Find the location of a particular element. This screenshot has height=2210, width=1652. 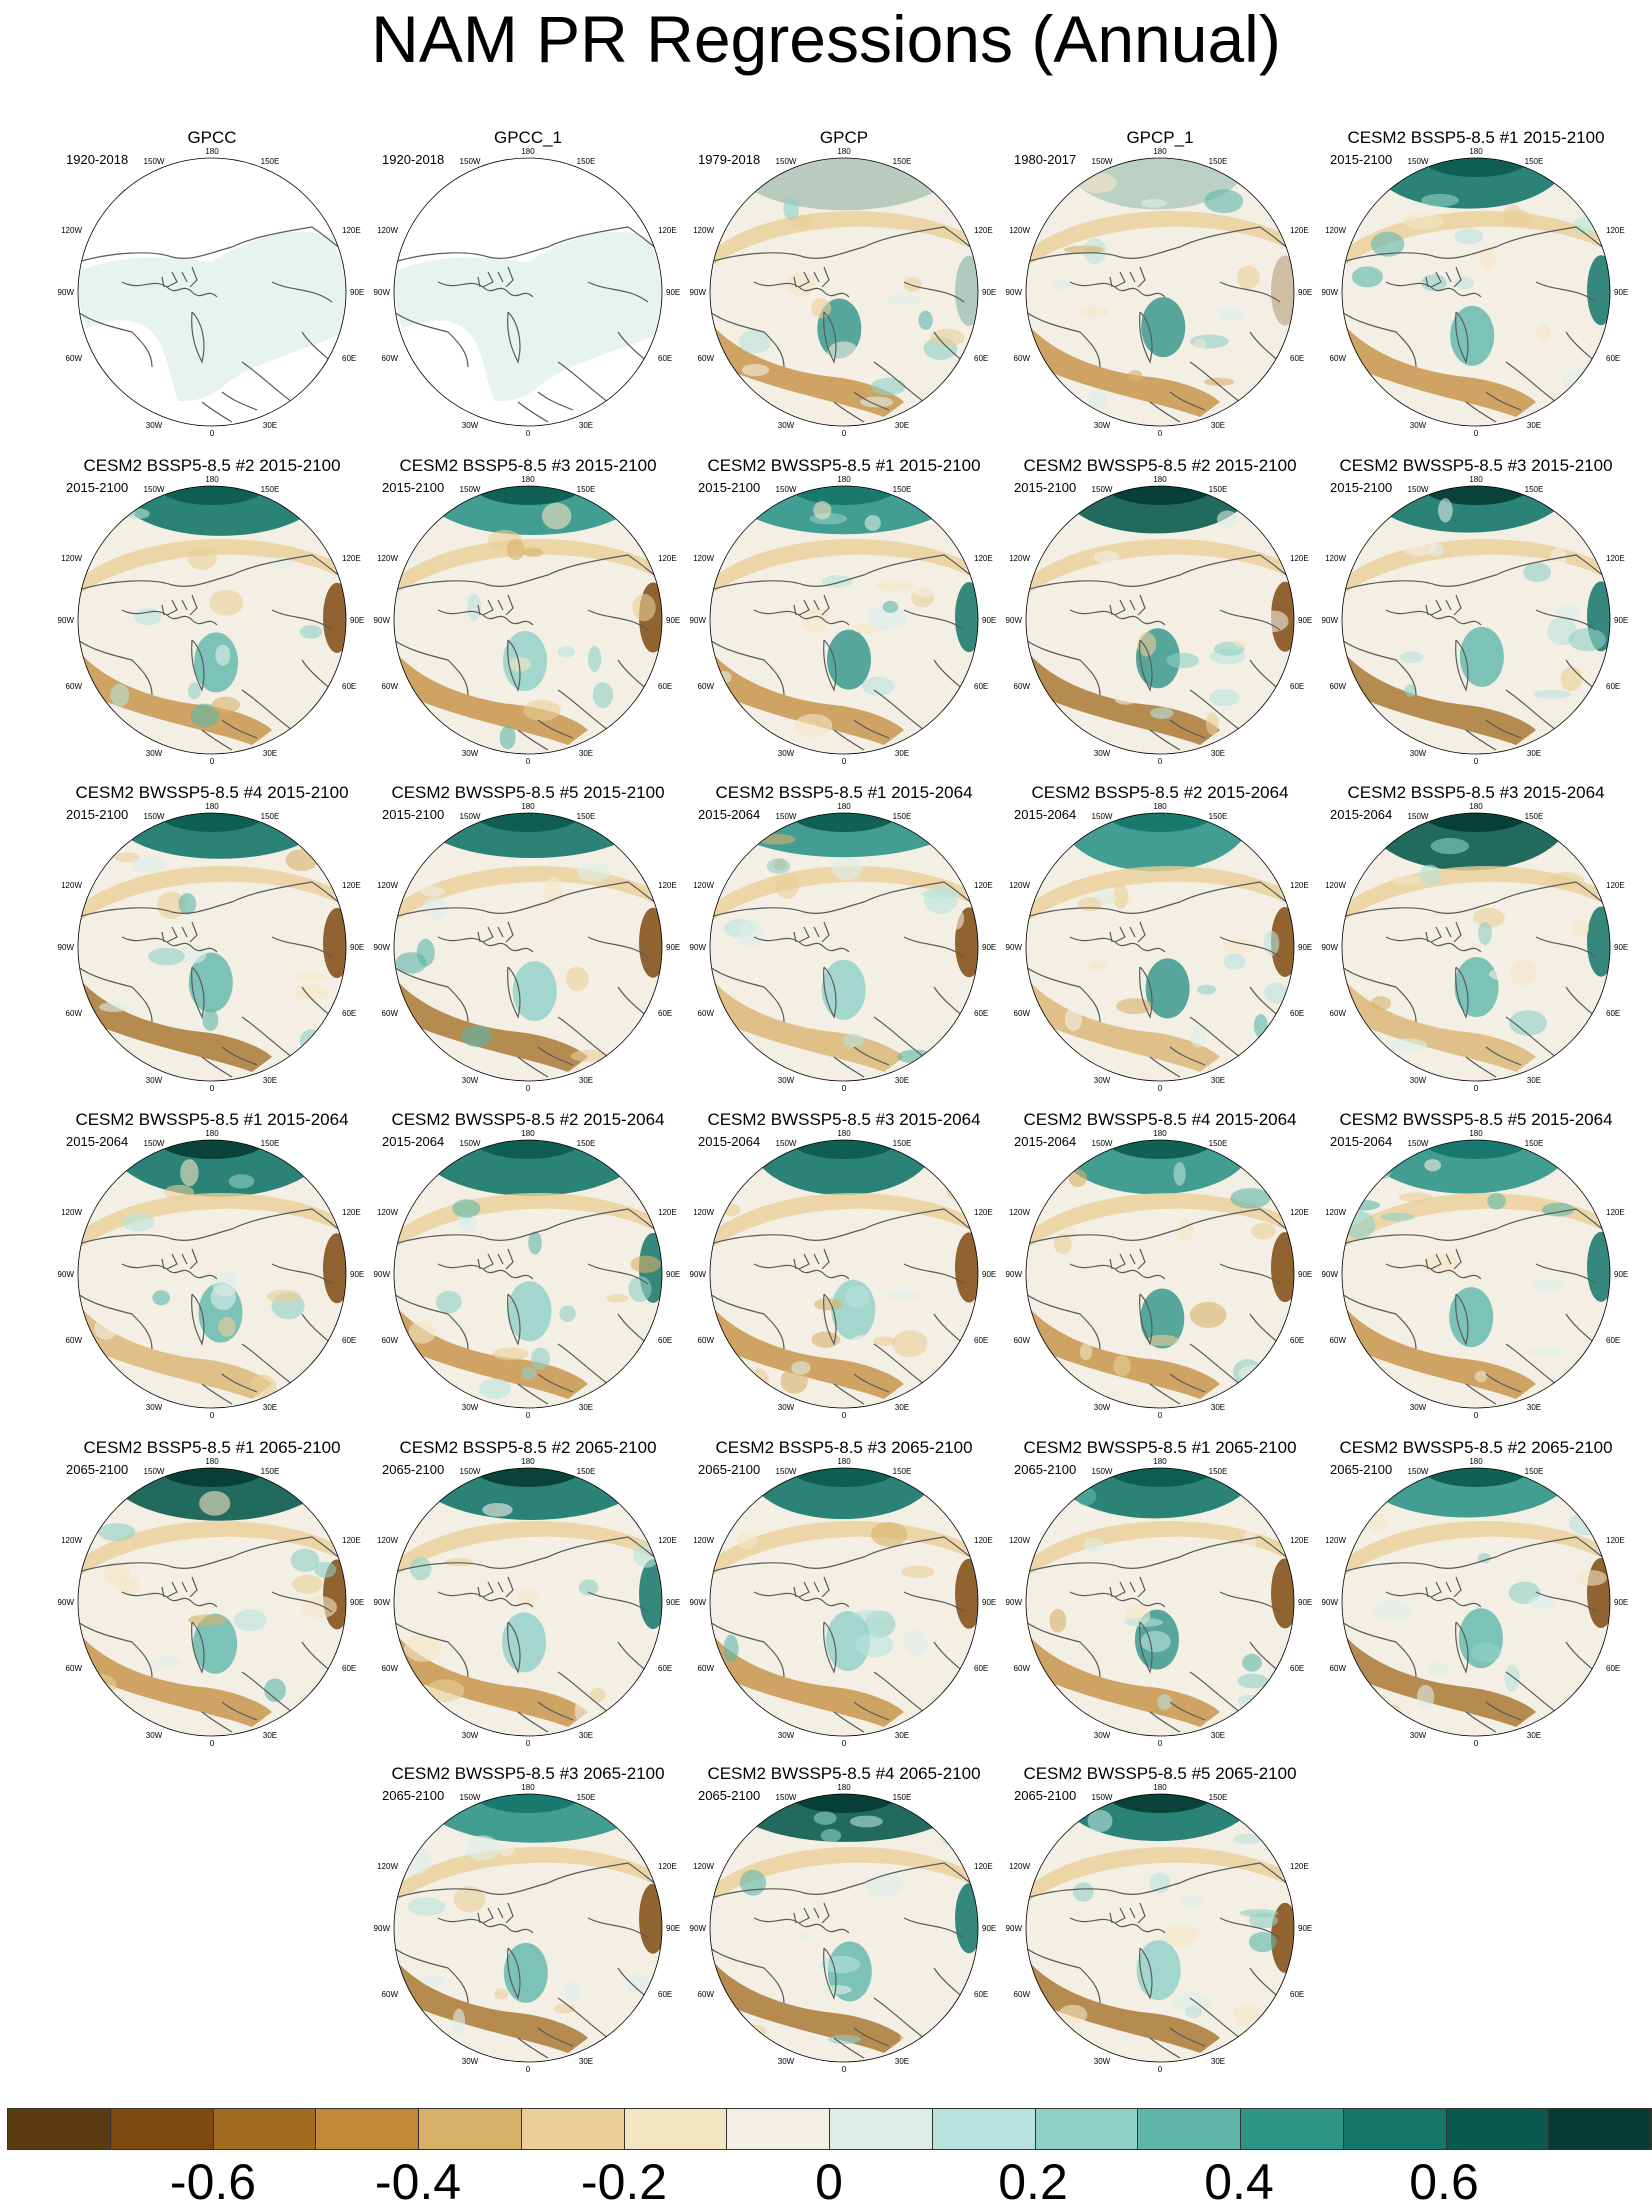

longitude-label: 180 is located at coordinates (1160, 1133).